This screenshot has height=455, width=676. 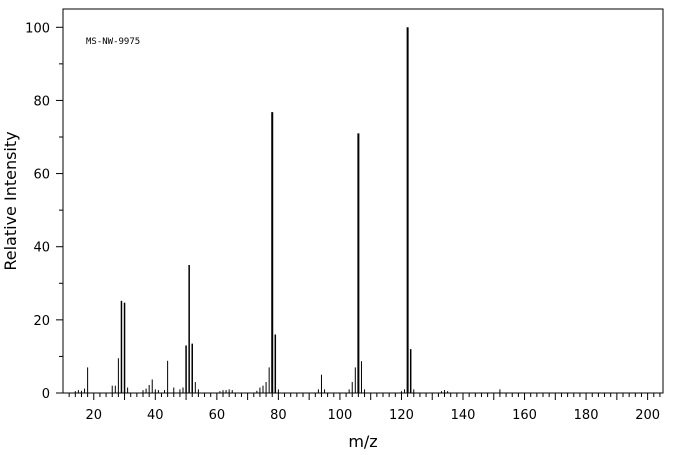 I want to click on x-tick-label: 120, so click(x=401, y=415).